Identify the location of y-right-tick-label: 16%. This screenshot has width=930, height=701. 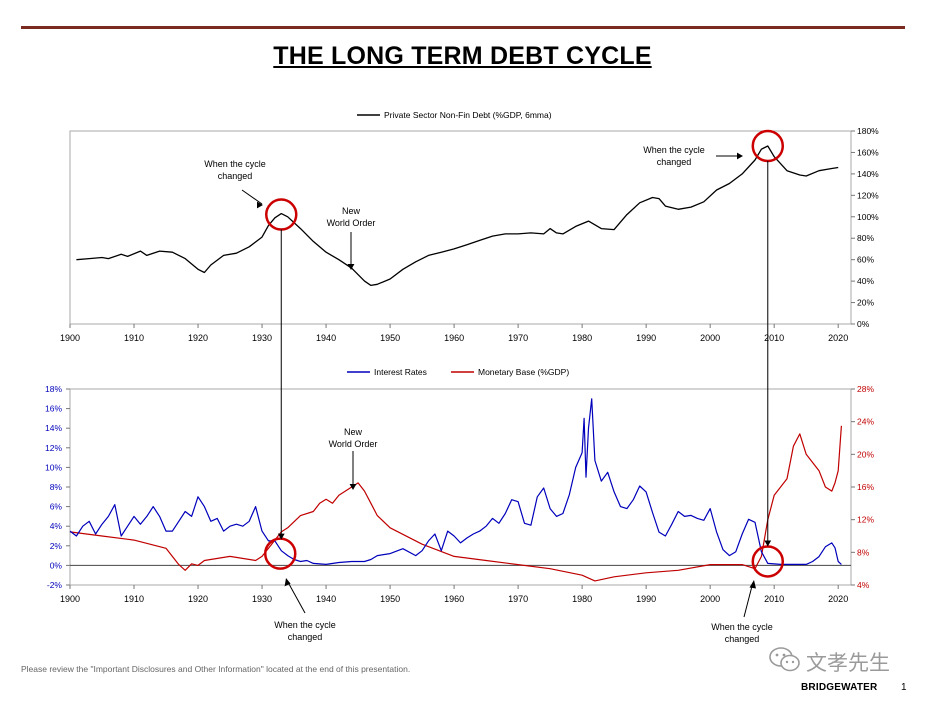
(865, 487).